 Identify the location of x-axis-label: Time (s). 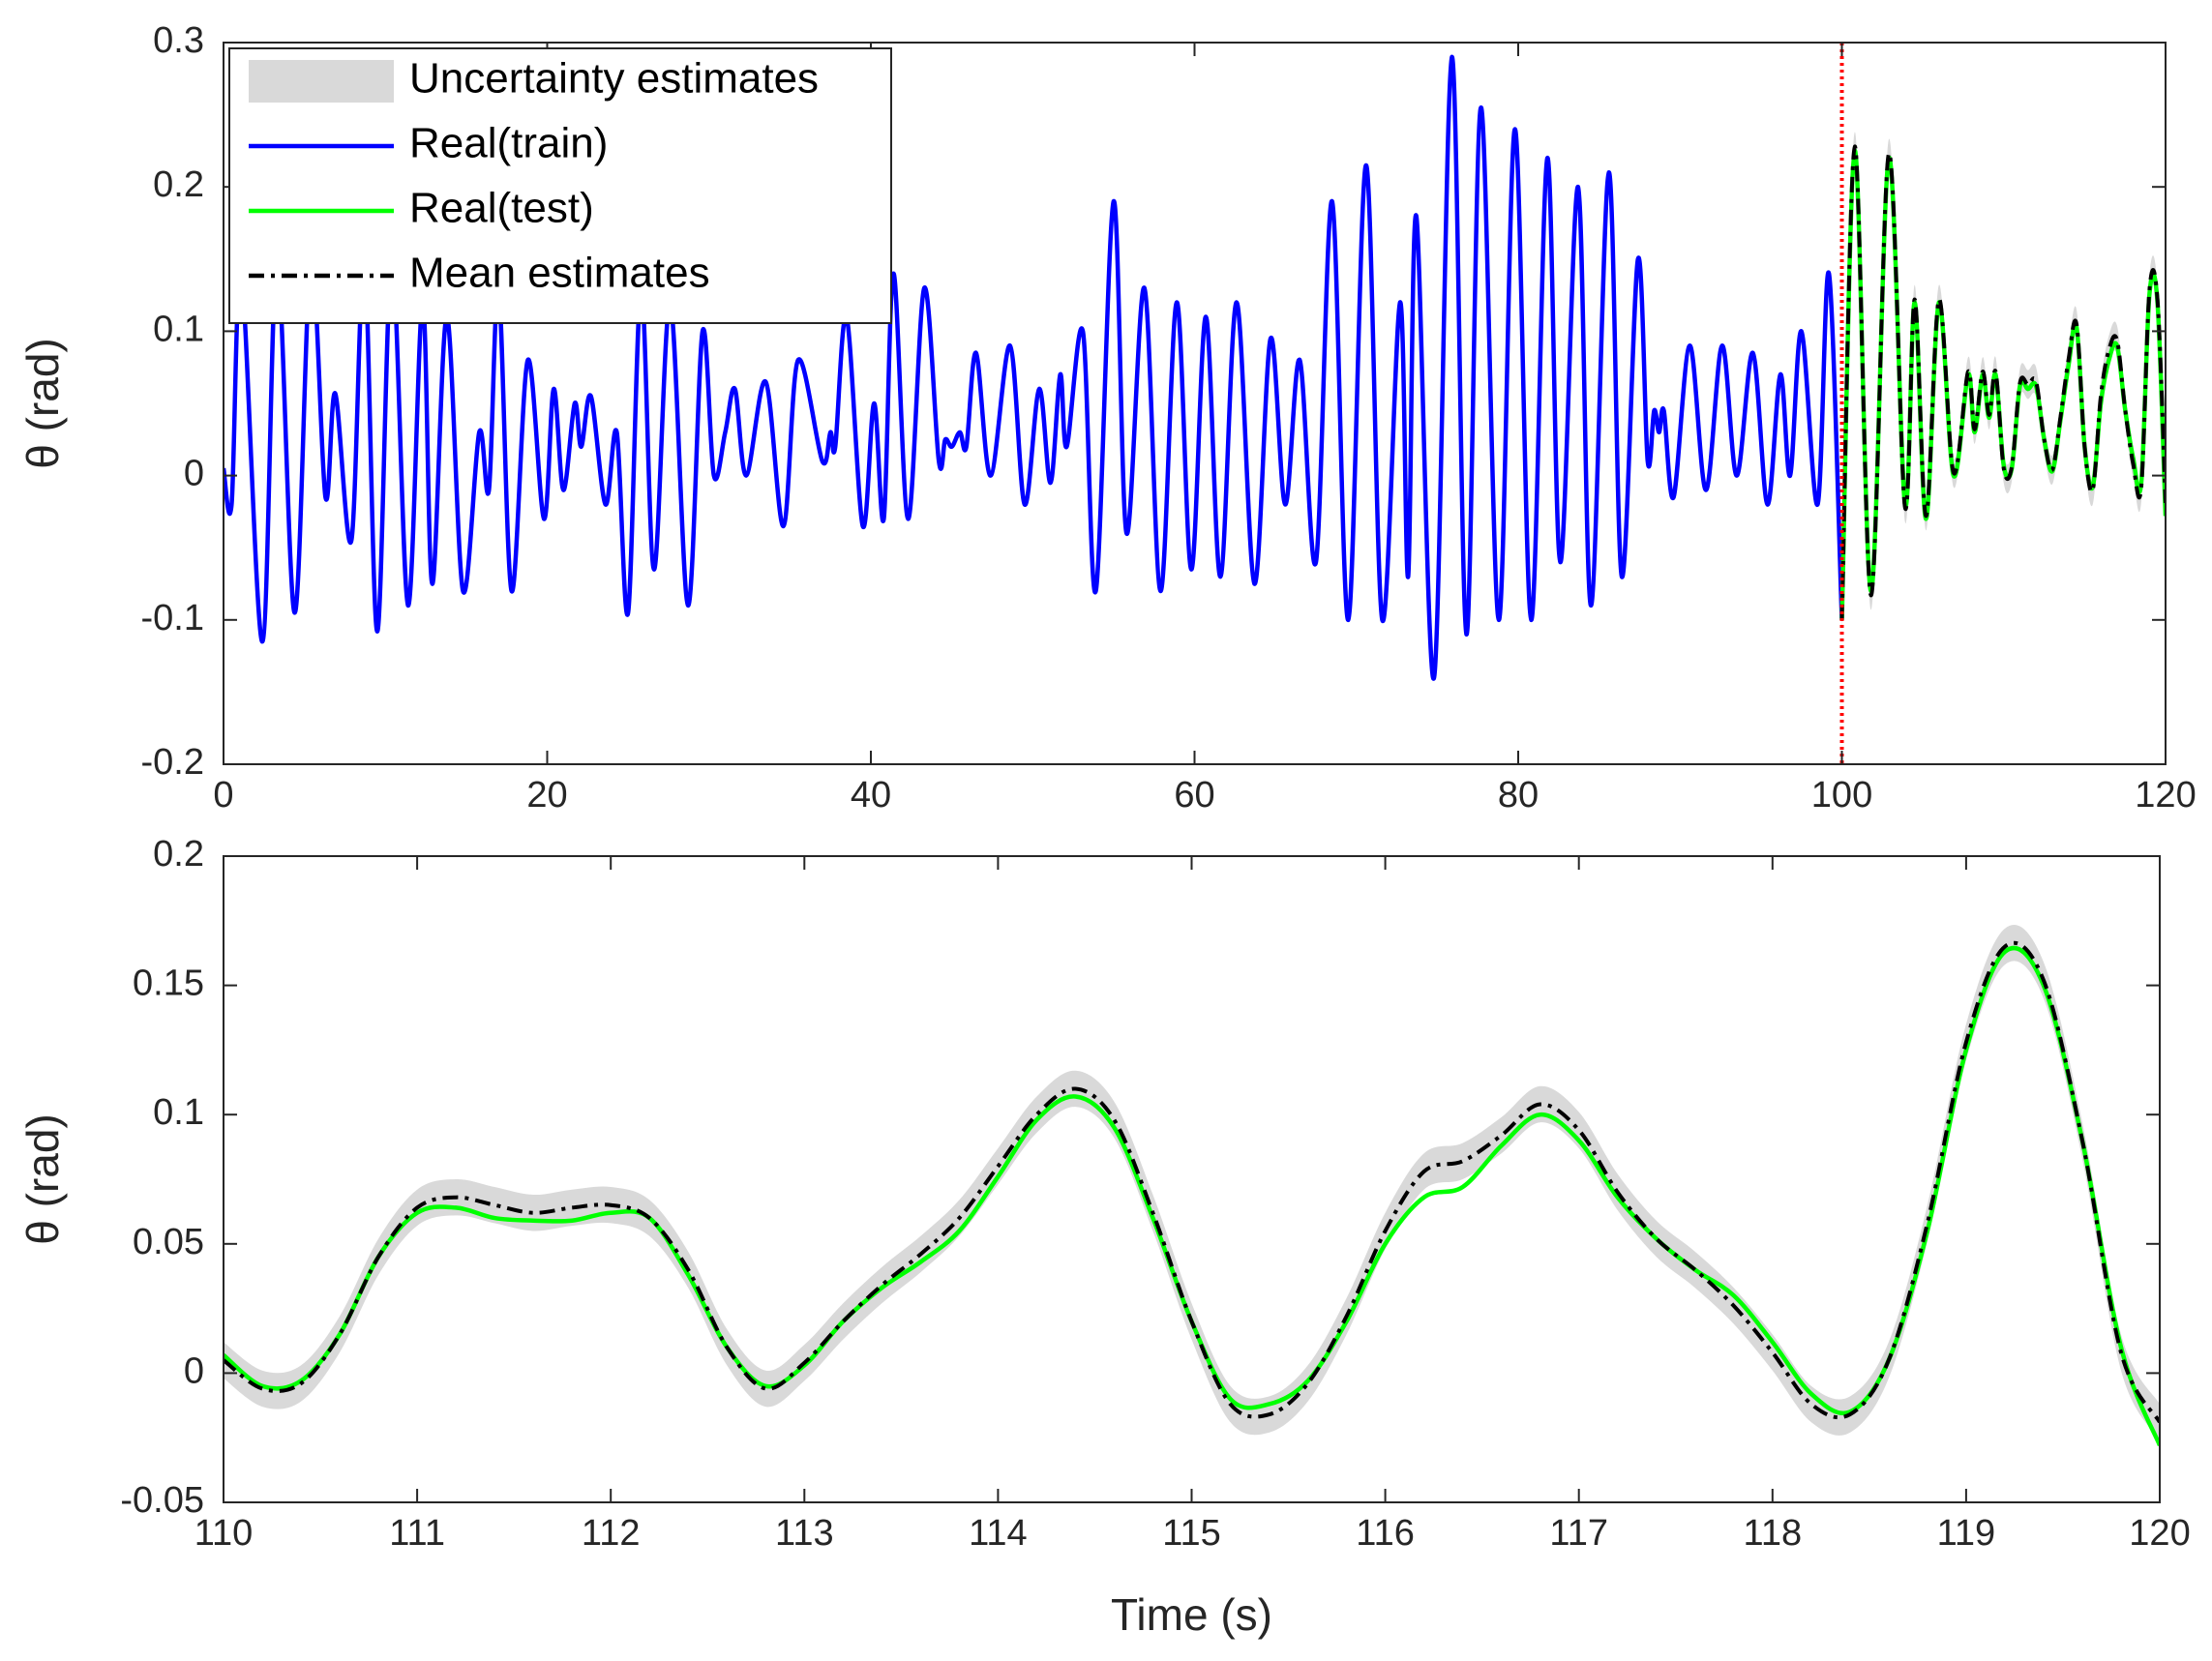
(1191, 1614).